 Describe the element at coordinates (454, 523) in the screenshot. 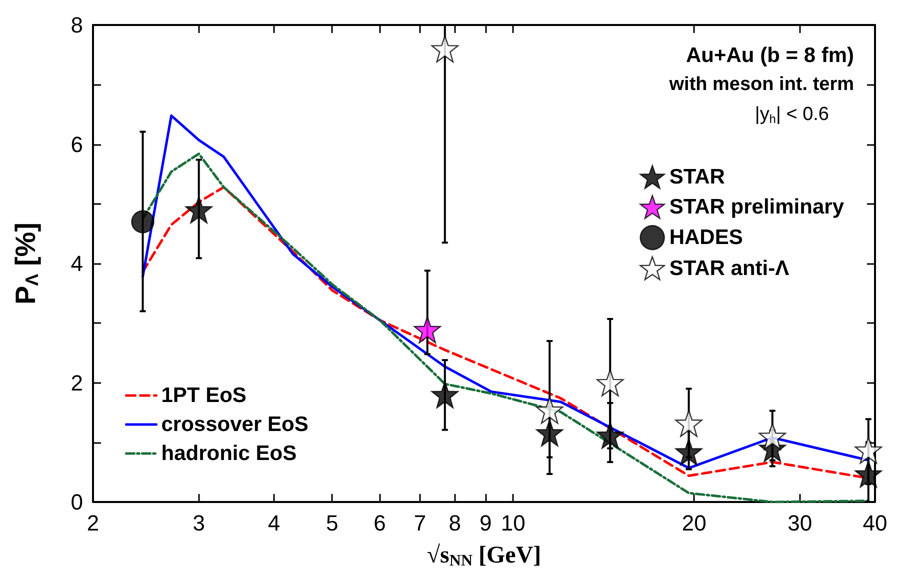

I see `x-tick-label: 8` at that location.